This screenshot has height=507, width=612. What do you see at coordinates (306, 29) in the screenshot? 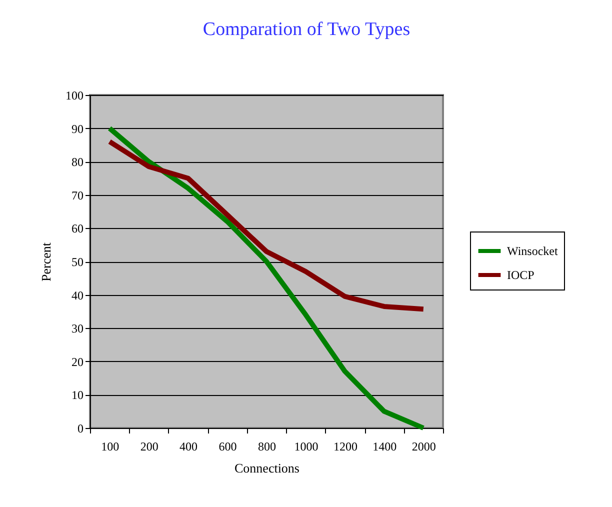
I see `chart-title: Comparation of Two Types` at bounding box center [306, 29].